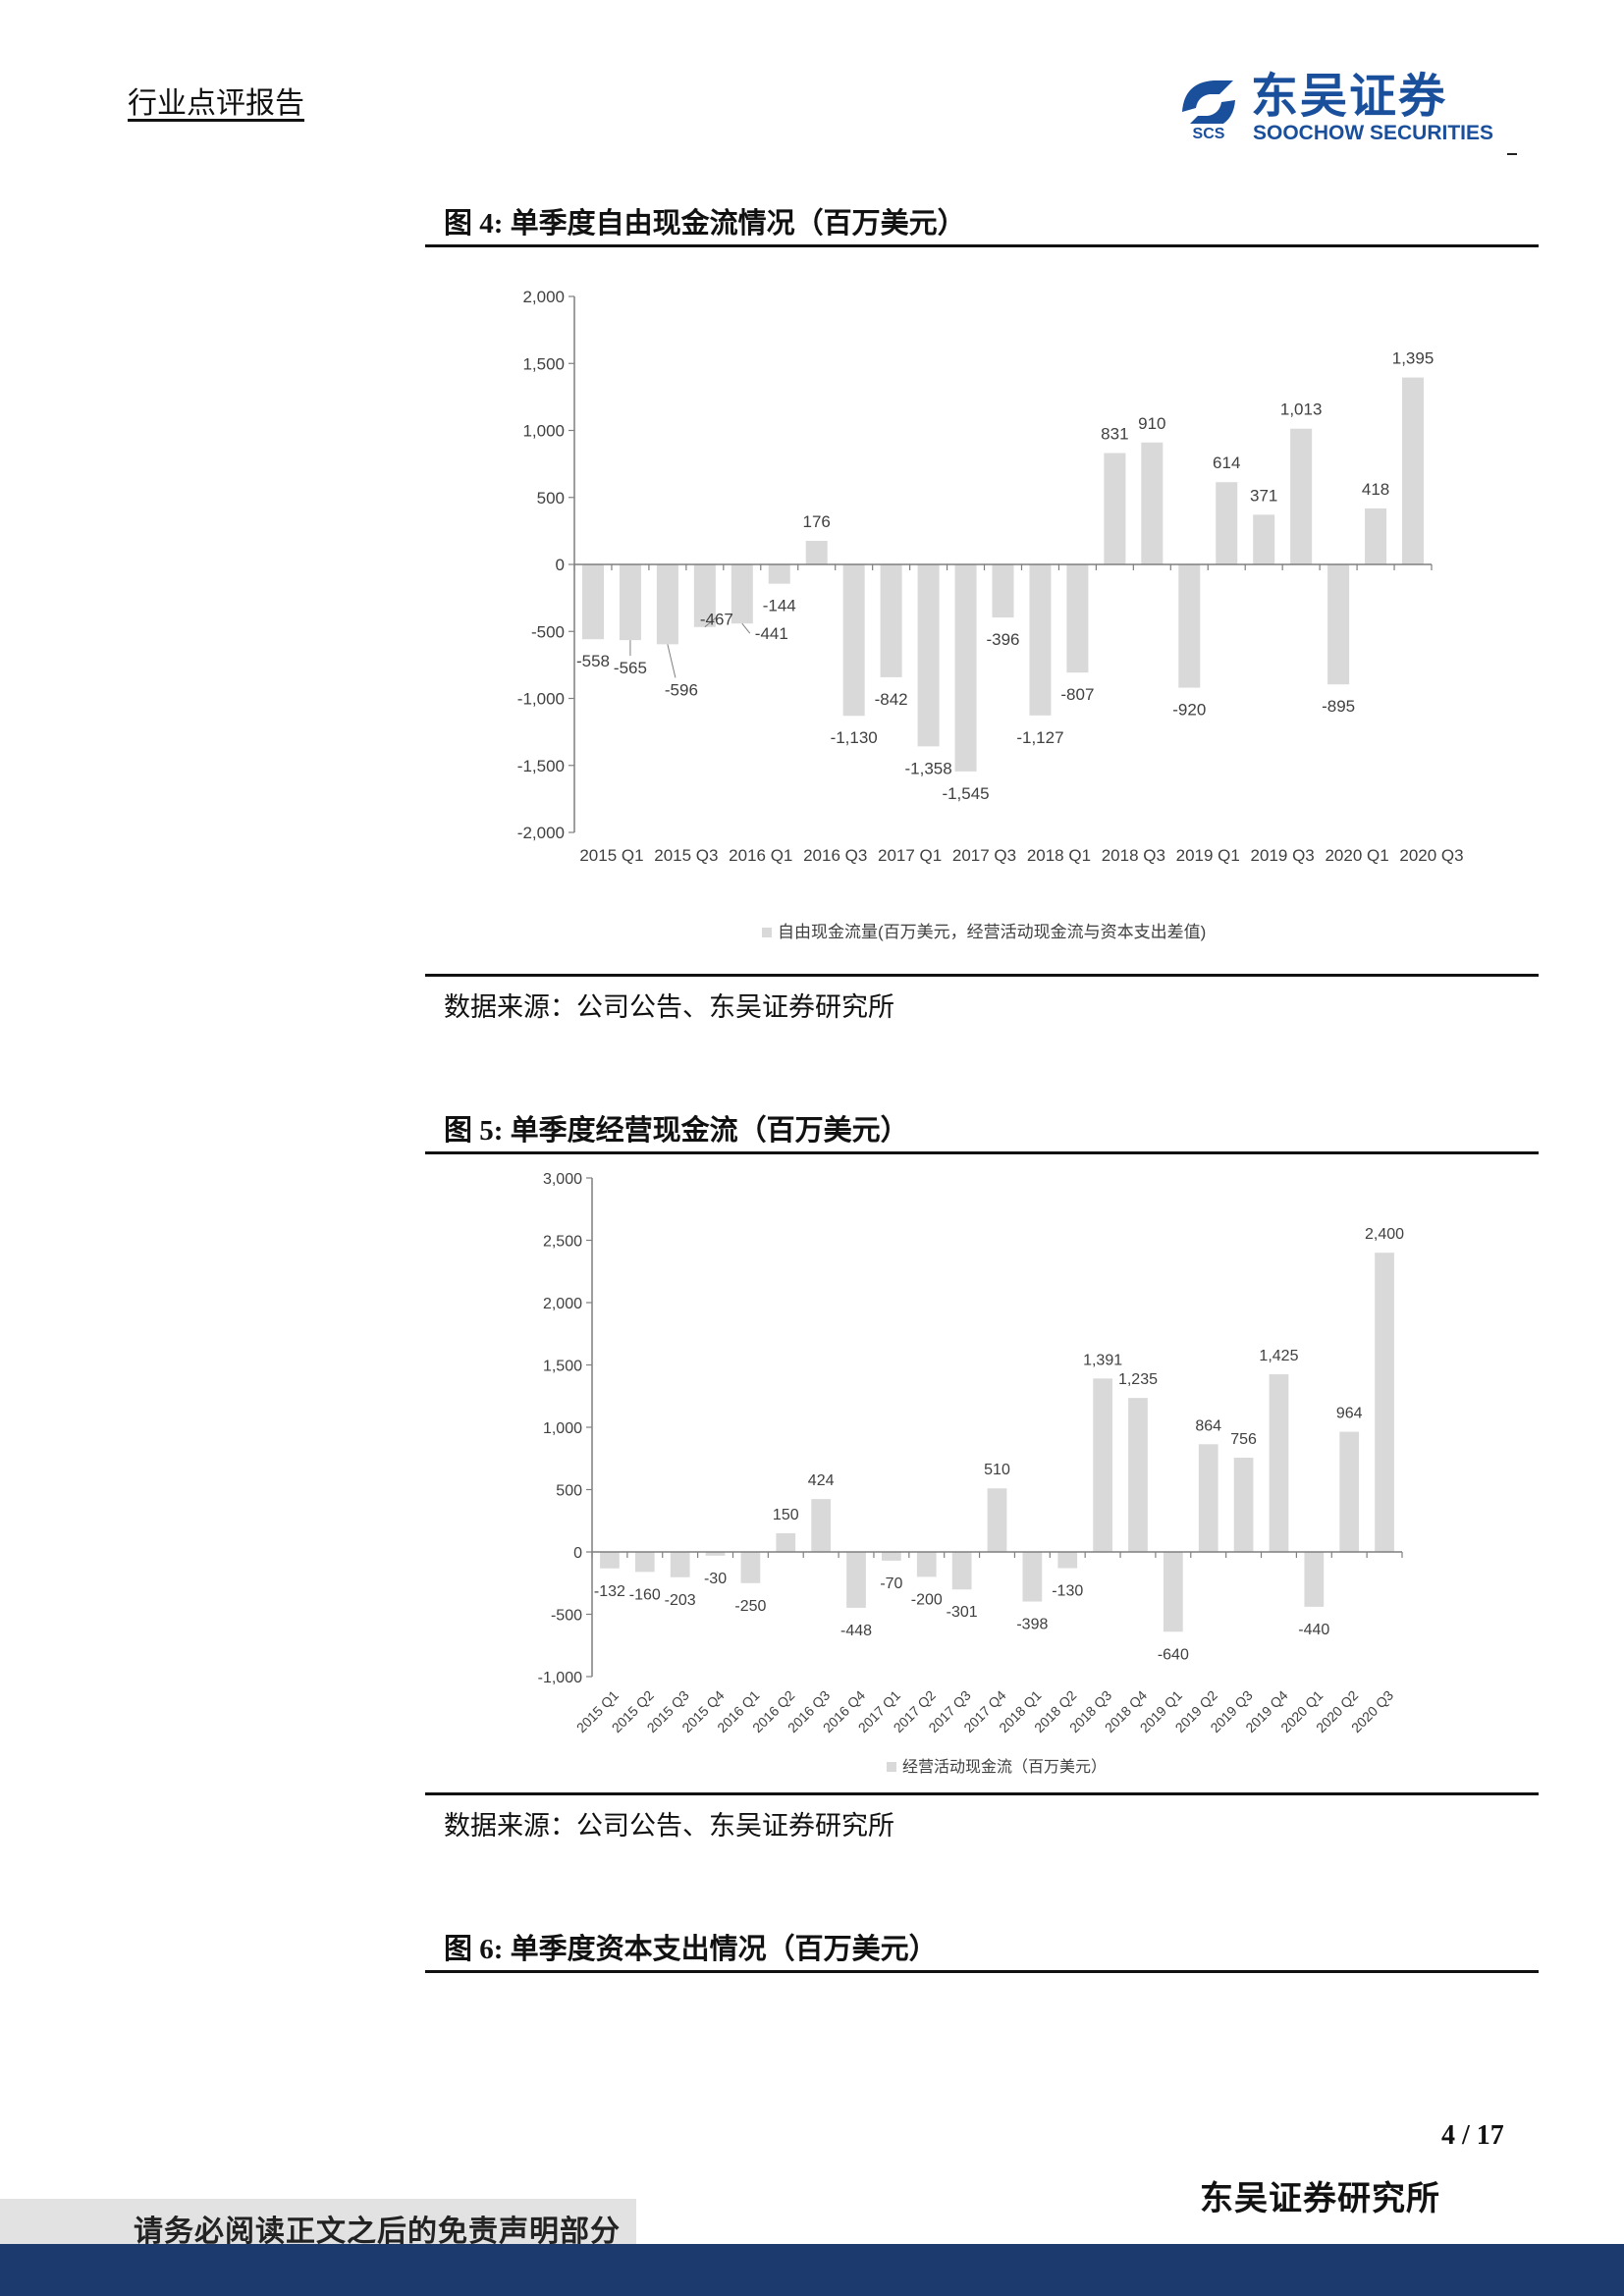 The width and height of the screenshot is (1624, 2296). Describe the element at coordinates (577, 1554) in the screenshot. I see `y-tick-label: 0` at that location.